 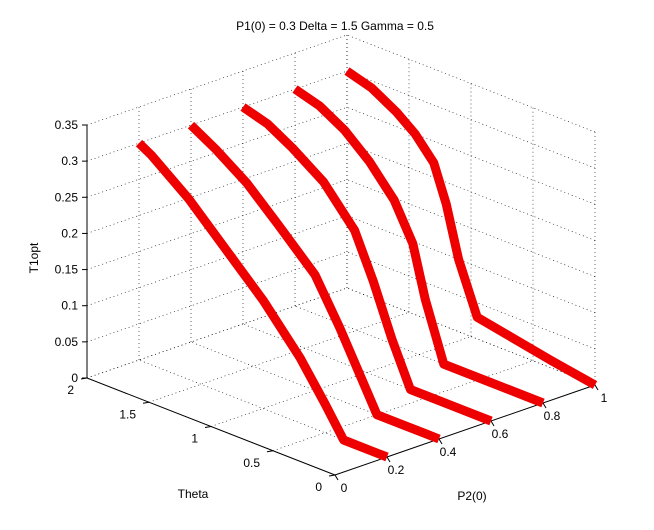 I want to click on x-axis-line, so click(x=465, y=430).